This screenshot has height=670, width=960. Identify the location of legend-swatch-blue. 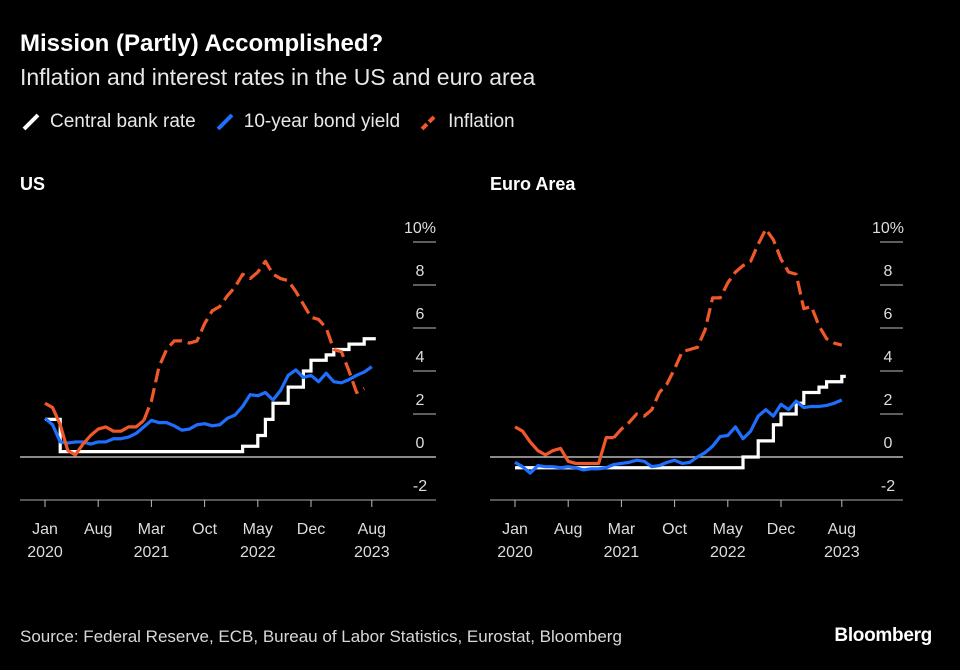
(225, 122).